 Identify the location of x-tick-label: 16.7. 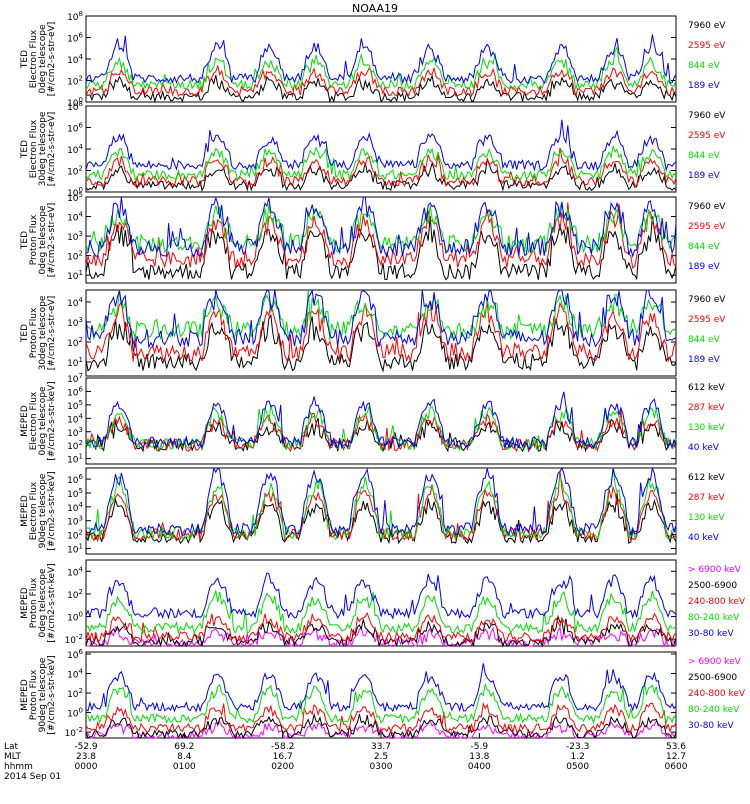
(283, 757).